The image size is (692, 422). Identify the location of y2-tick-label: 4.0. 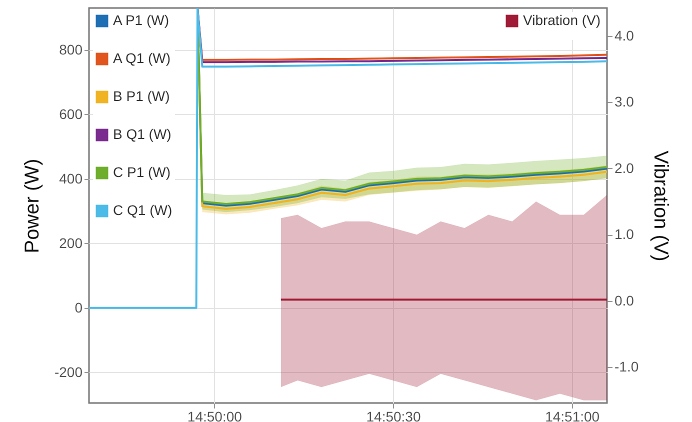
(624, 35).